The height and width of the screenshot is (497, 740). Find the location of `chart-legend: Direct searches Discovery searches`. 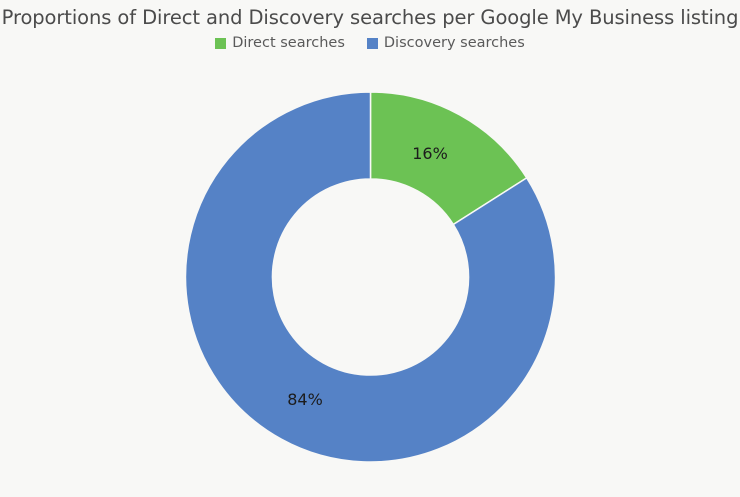

chart-legend: Direct searches Discovery searches is located at coordinates (370, 43).